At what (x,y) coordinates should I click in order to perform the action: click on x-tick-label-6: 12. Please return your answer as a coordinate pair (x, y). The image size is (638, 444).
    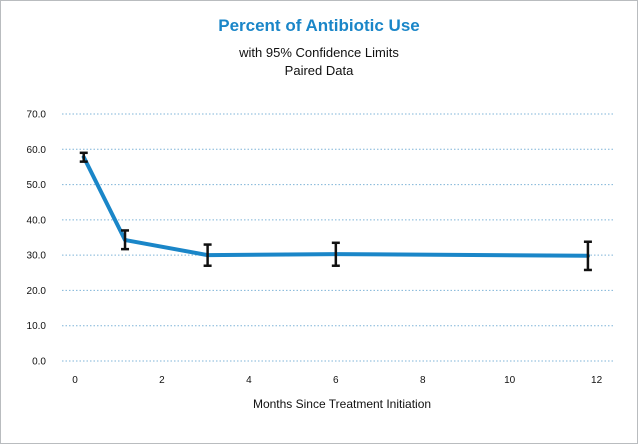
    Looking at the image, I should click on (597, 380).